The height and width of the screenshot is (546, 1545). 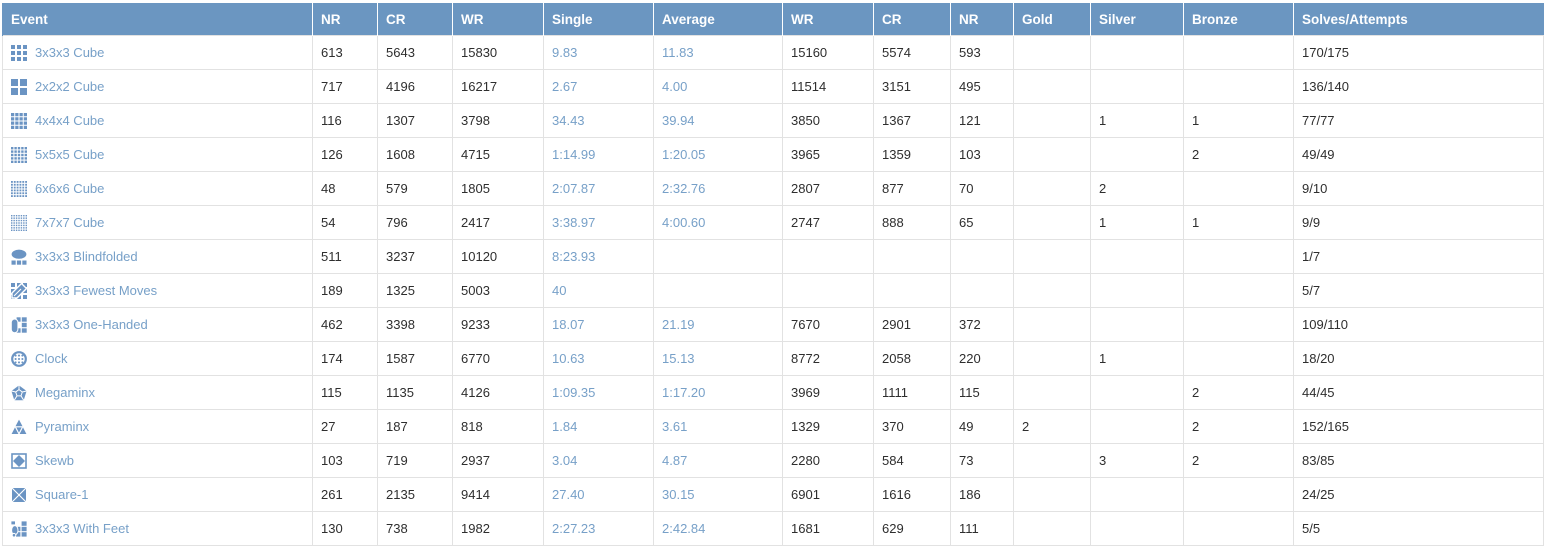 I want to click on cell-average: 1:17.20, so click(x=718, y=392).